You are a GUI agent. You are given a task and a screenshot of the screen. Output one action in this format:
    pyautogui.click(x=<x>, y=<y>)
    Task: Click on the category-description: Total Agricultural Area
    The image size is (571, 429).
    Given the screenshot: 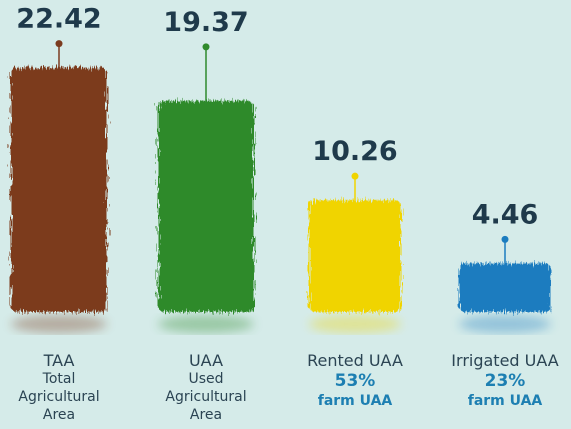 What is the action you would take?
    pyautogui.click(x=59, y=397)
    